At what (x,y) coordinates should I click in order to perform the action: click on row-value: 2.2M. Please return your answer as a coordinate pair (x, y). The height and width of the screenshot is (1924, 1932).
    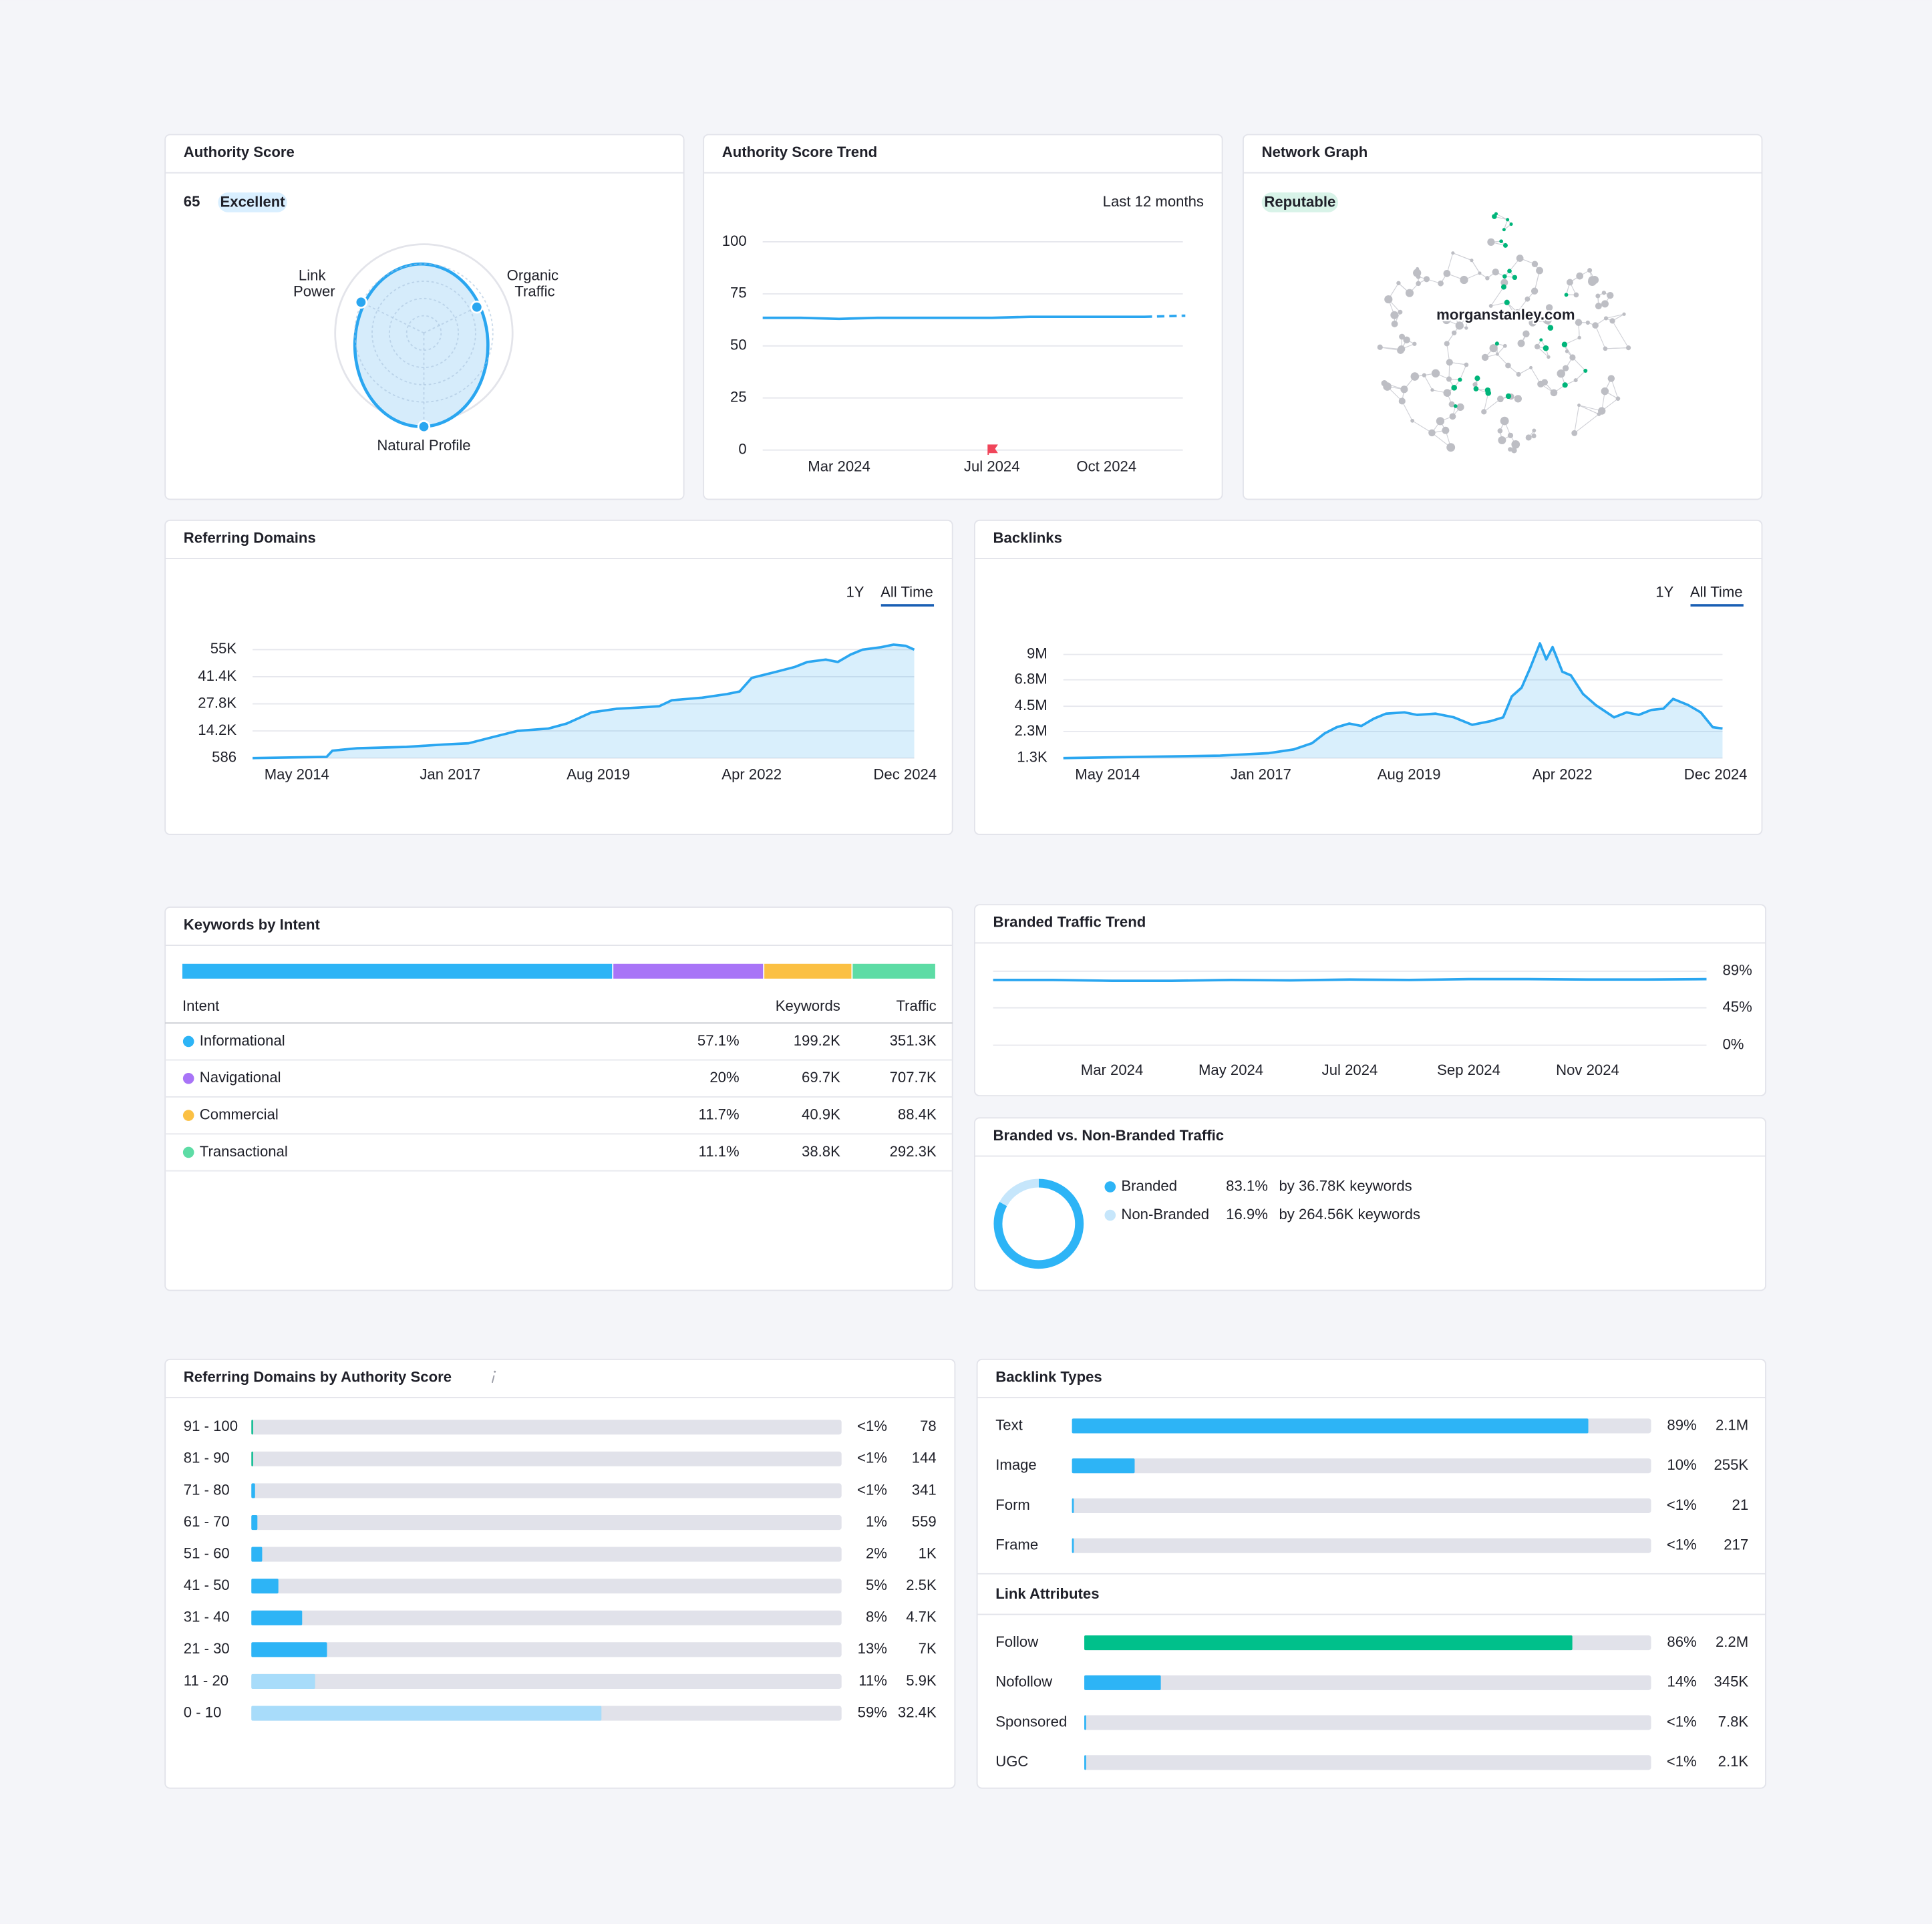
    Looking at the image, I should click on (1732, 1641).